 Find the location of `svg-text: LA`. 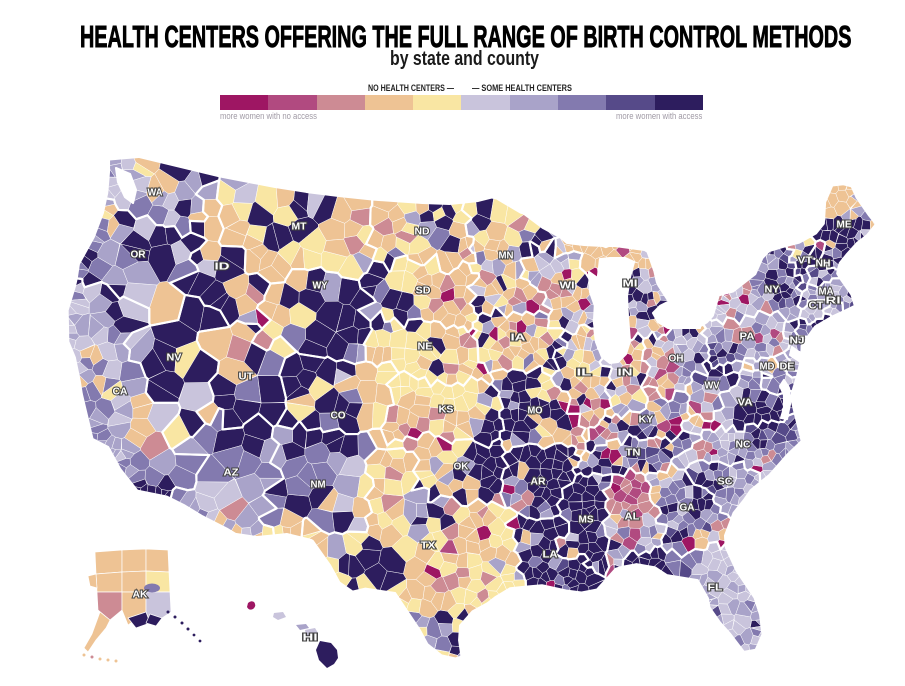

svg-text: LA is located at coordinates (550, 555).